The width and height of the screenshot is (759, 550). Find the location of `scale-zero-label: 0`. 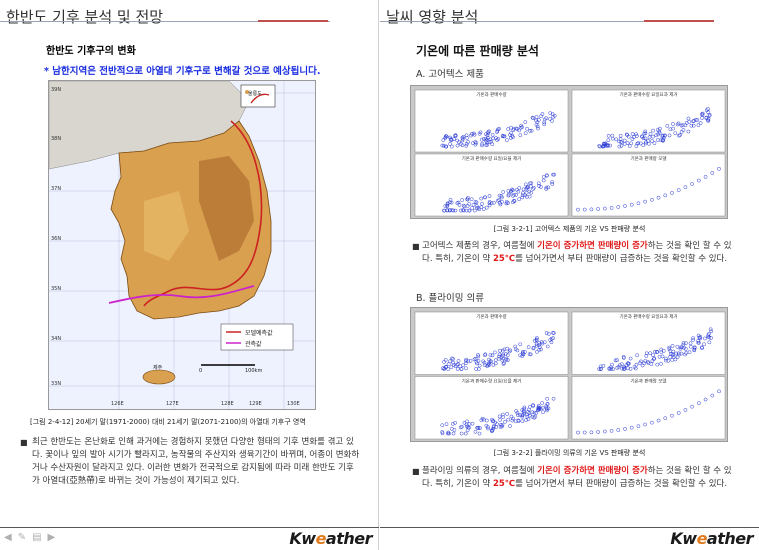

scale-zero-label: 0 is located at coordinates (201, 371).